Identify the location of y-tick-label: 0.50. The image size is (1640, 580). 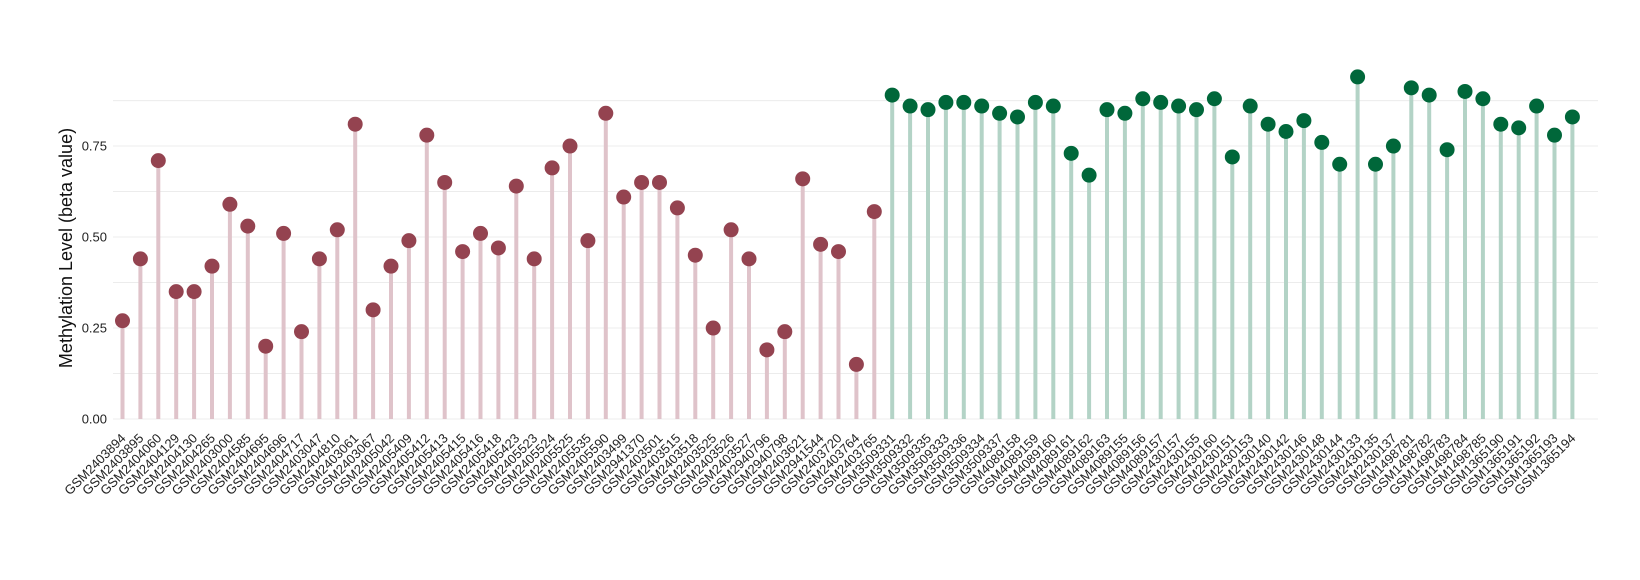
(94, 237).